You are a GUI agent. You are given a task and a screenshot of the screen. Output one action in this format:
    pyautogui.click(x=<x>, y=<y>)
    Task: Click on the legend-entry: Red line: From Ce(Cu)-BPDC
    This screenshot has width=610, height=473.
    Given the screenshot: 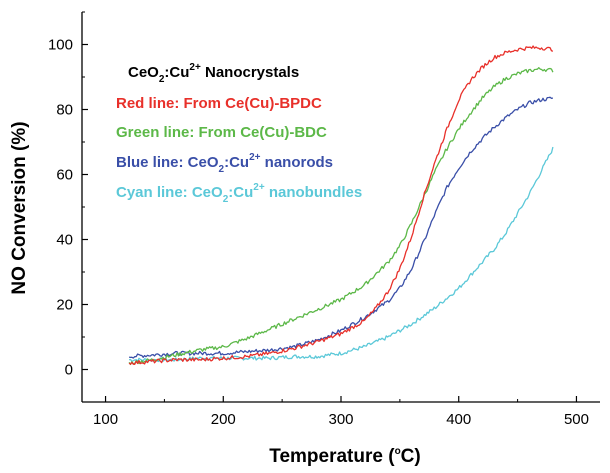 What is the action you would take?
    pyautogui.click(x=219, y=103)
    